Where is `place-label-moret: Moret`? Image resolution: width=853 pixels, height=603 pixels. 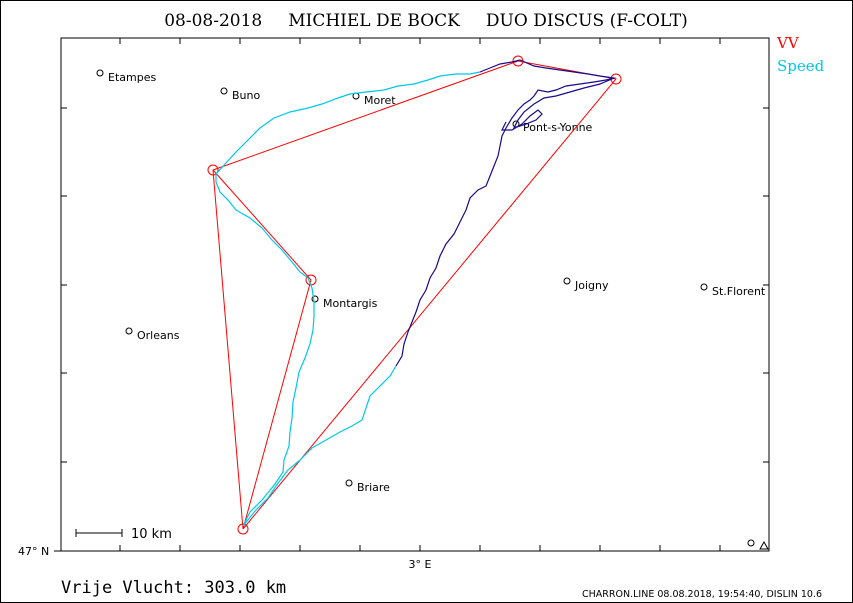
place-label-moret: Moret is located at coordinates (380, 100).